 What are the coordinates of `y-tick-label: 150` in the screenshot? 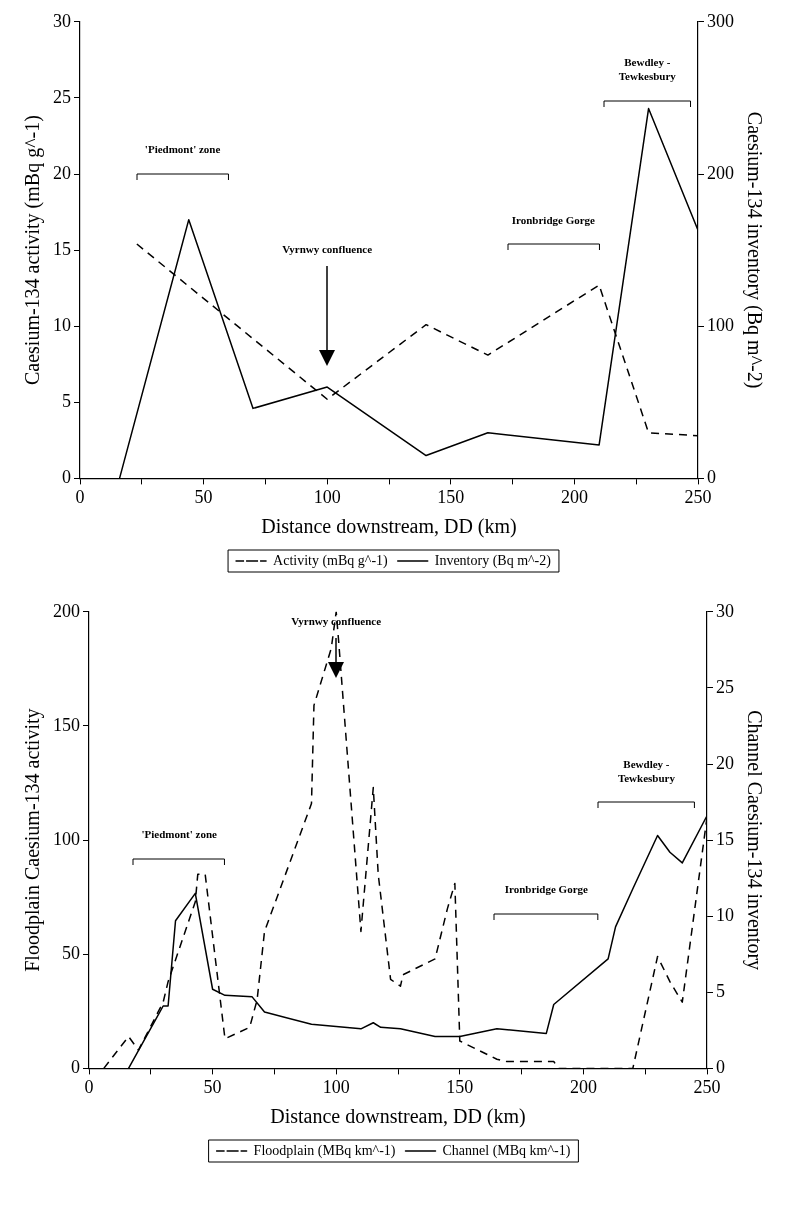 It's located at (66, 724).